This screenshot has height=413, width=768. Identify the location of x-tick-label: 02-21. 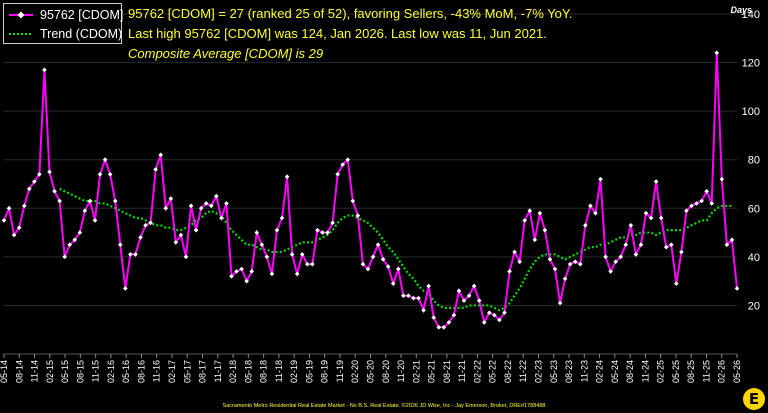
(416, 371).